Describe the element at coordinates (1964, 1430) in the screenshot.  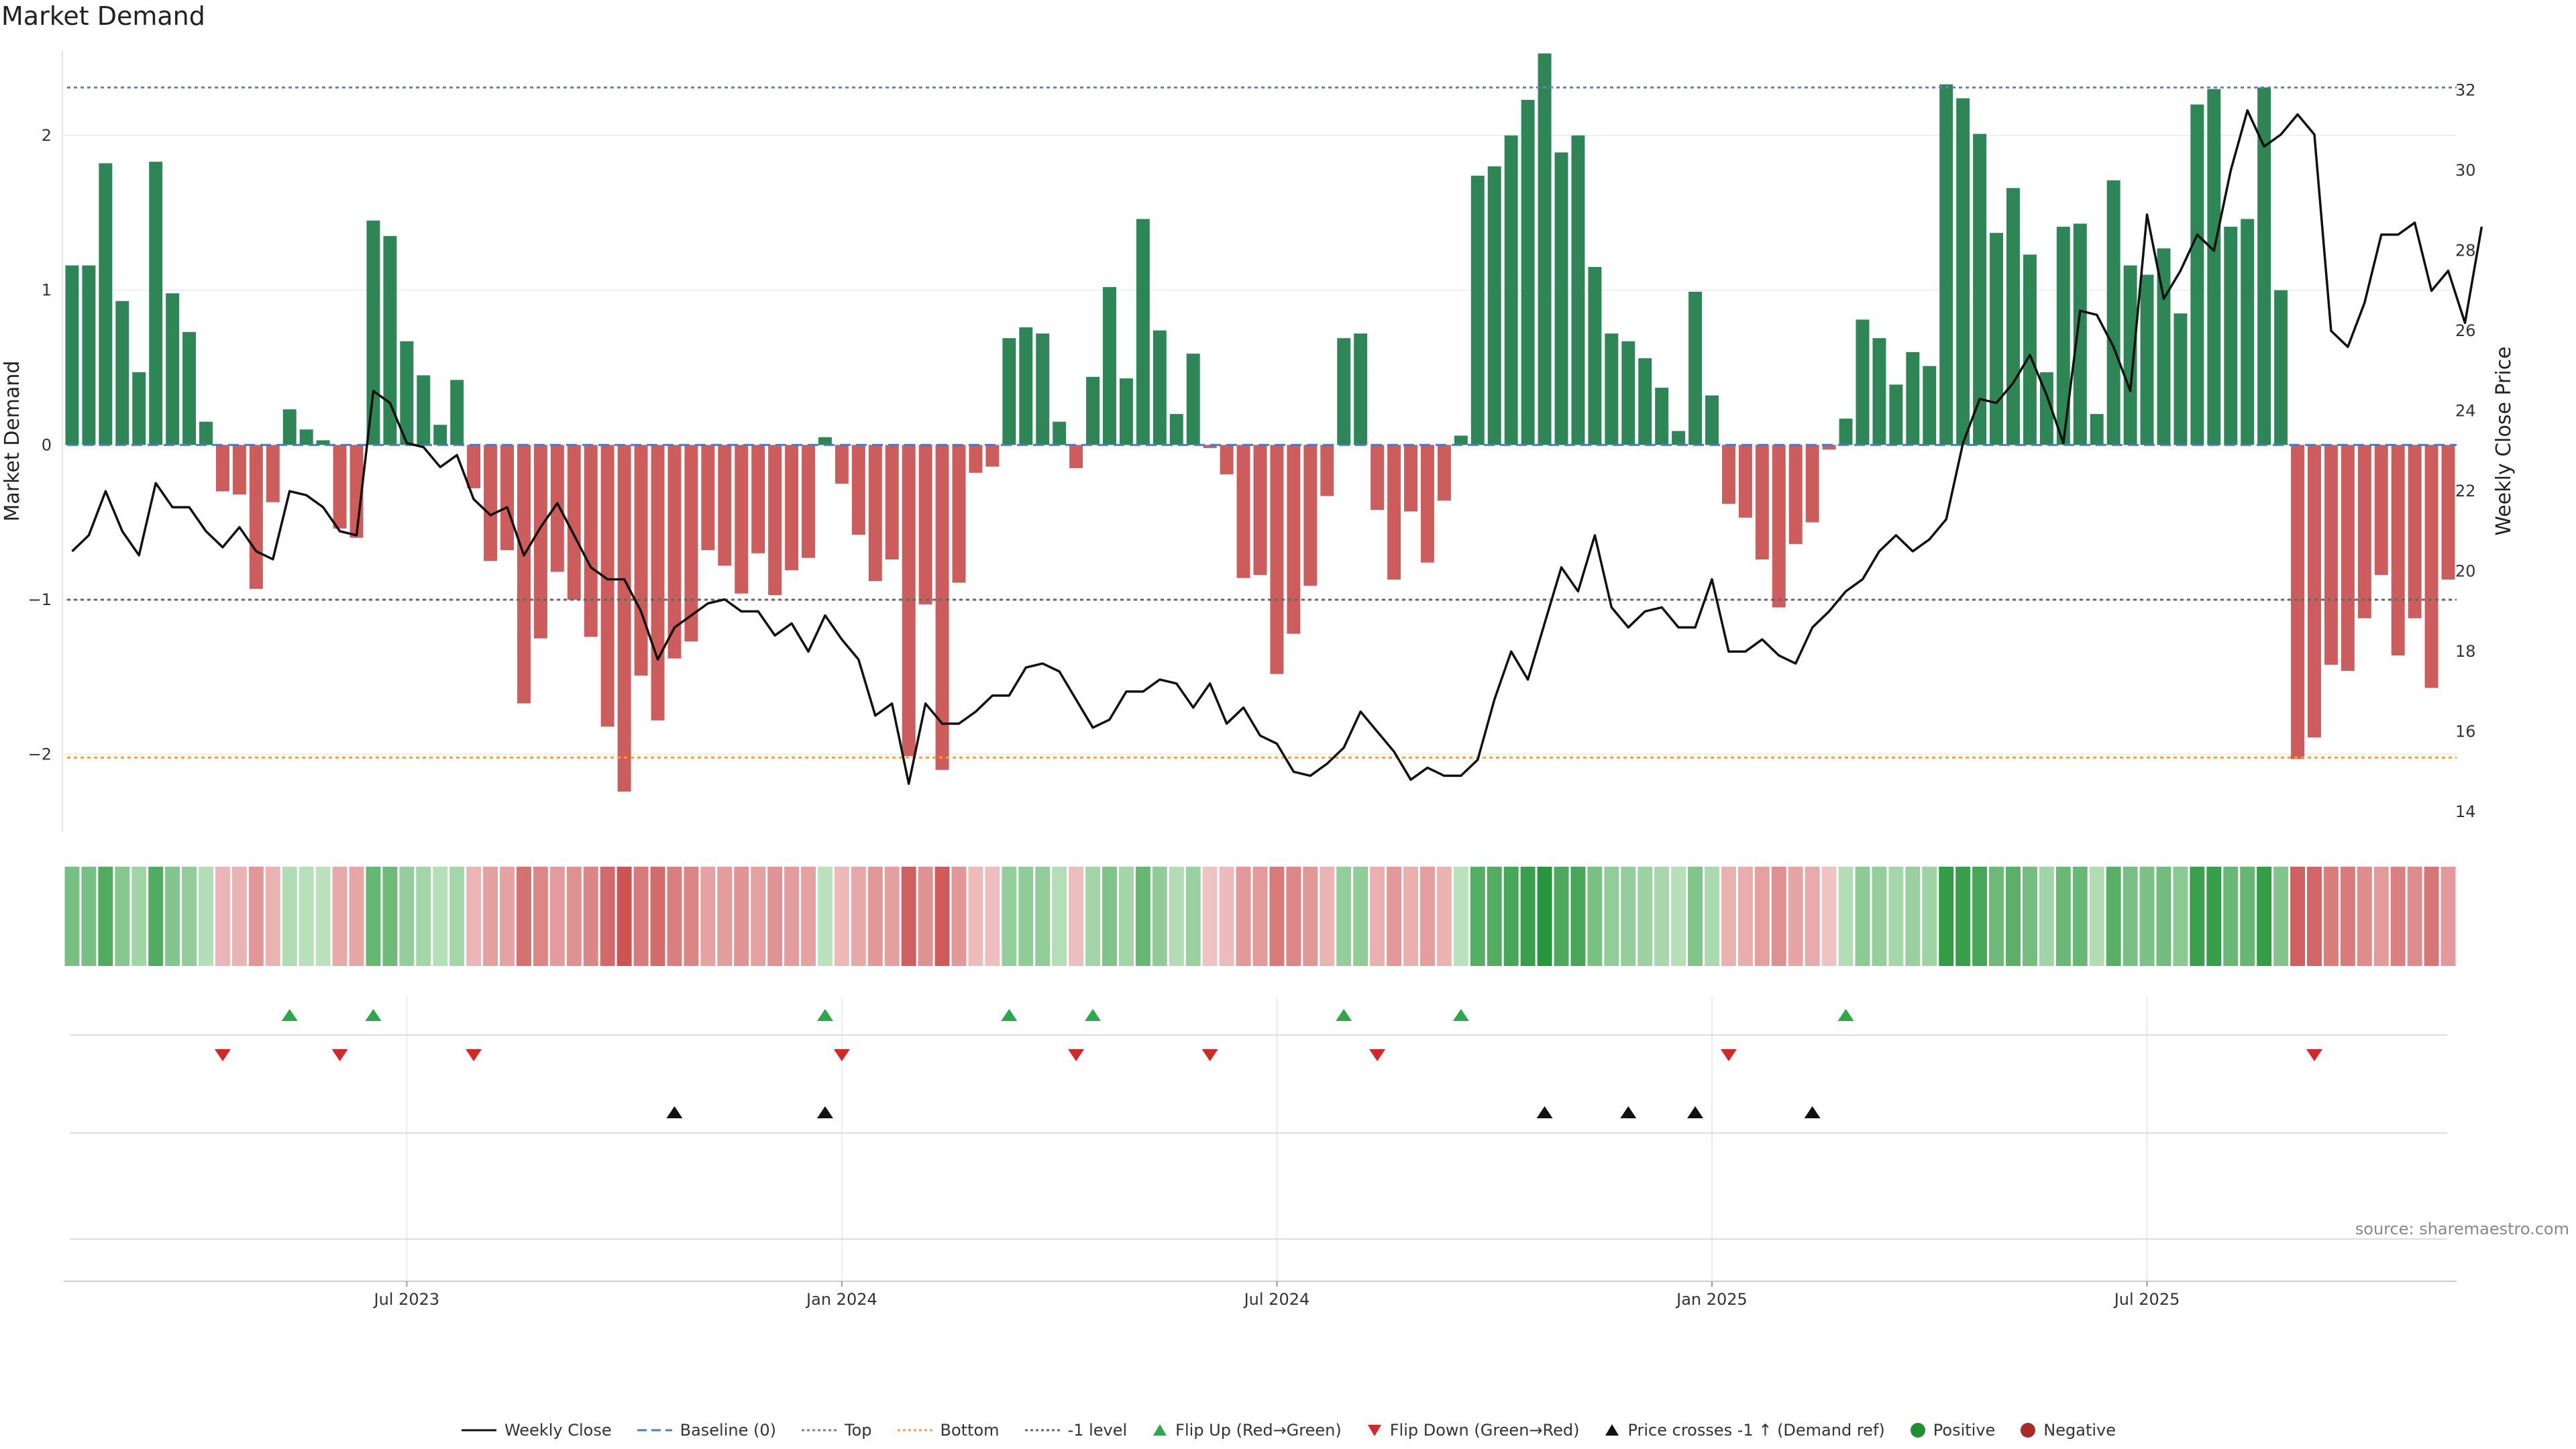
I see `legend-label: Positive` at that location.